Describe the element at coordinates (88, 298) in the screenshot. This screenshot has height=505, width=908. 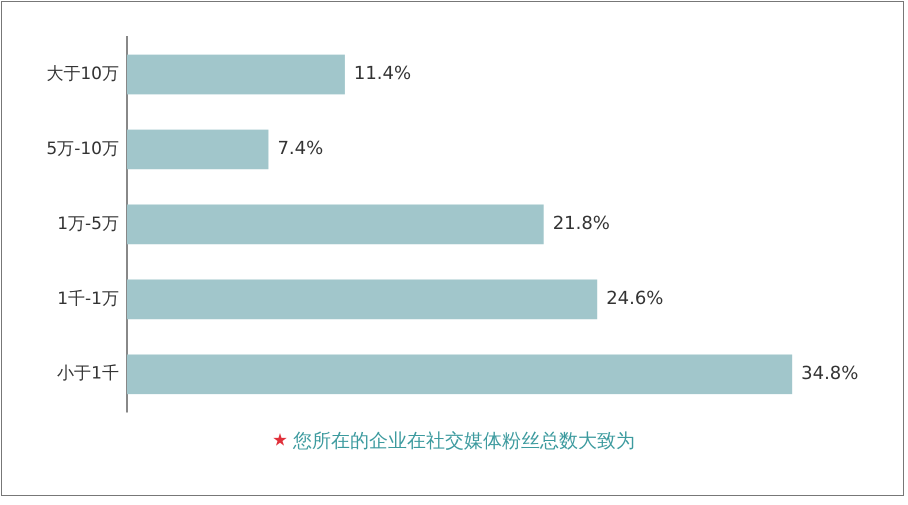
I see `y-tick-label: 1千-1万` at that location.